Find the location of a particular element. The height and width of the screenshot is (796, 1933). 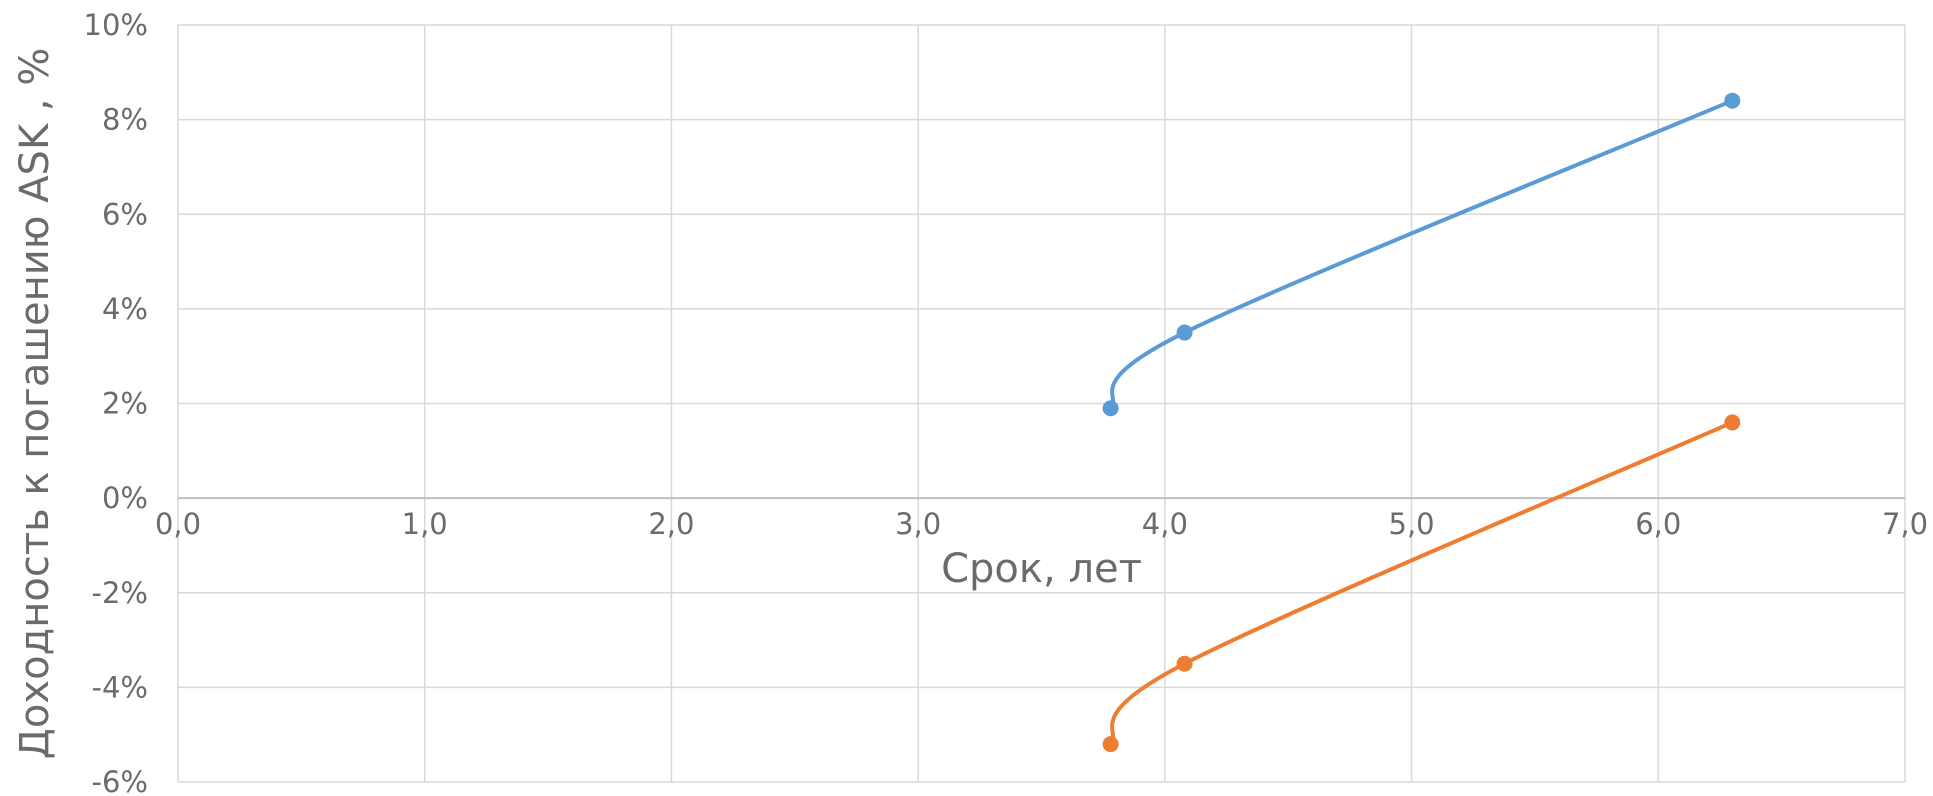

y-axis-title: Доходность к погашению ASK , % is located at coordinates (35, 404).